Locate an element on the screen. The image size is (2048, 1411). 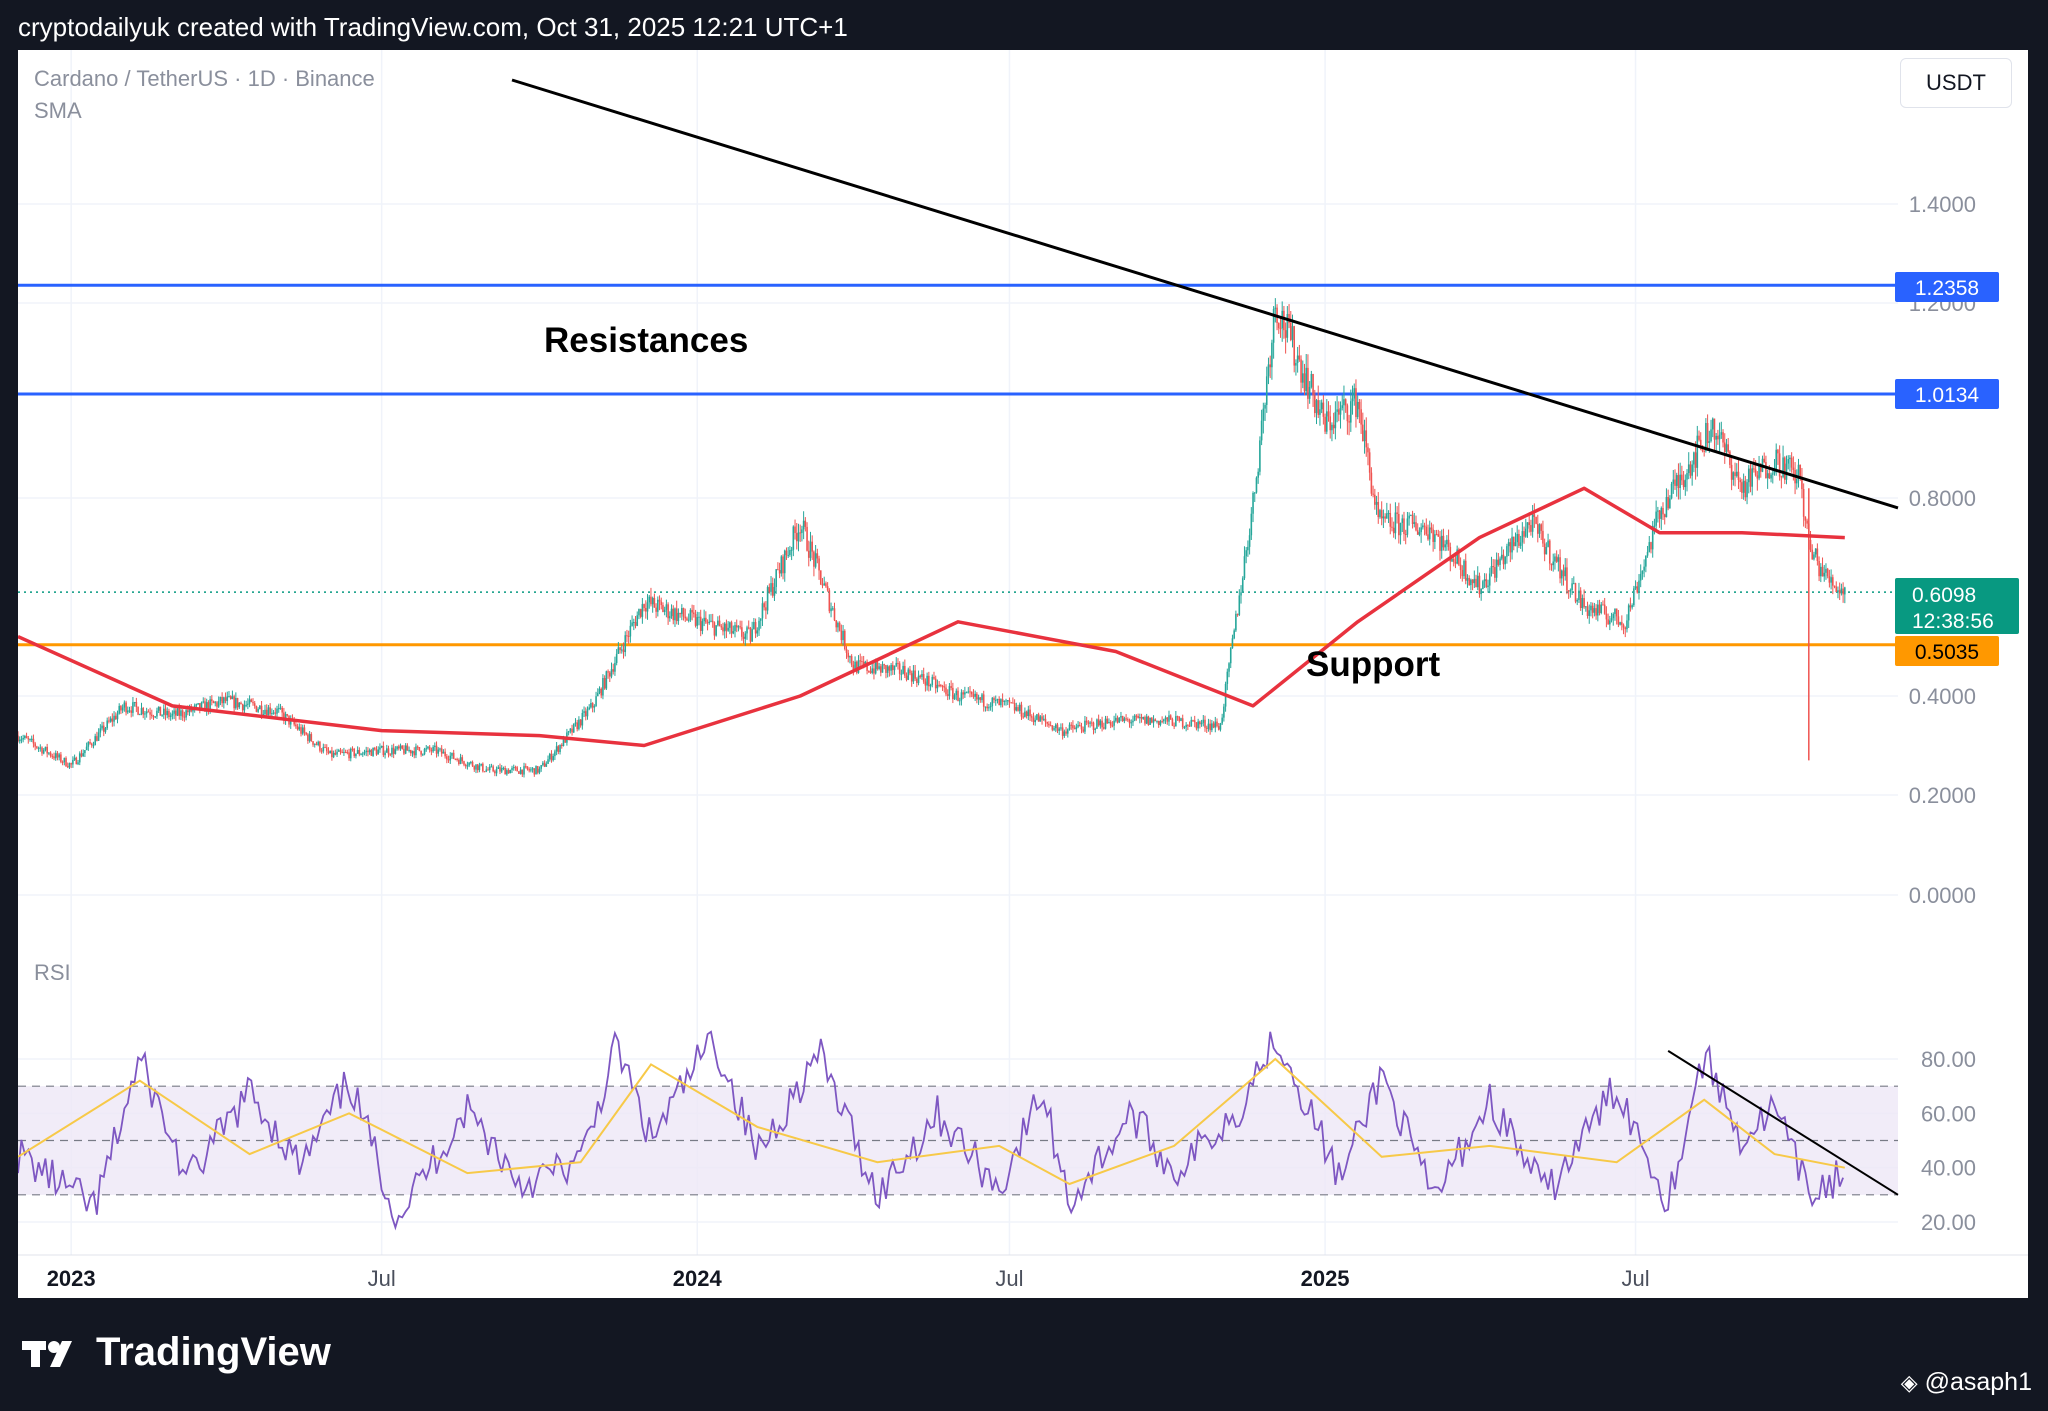
symbol-legend: Cardano / TetherUS · 1D · Binance is located at coordinates (204, 78).